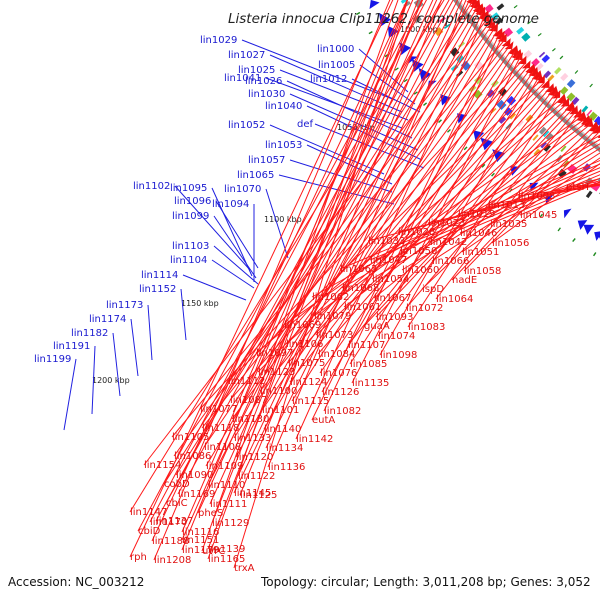  Describe the element at coordinates (356, 127) in the screenshot. I see `tick-label: 1050 kbp` at that location.